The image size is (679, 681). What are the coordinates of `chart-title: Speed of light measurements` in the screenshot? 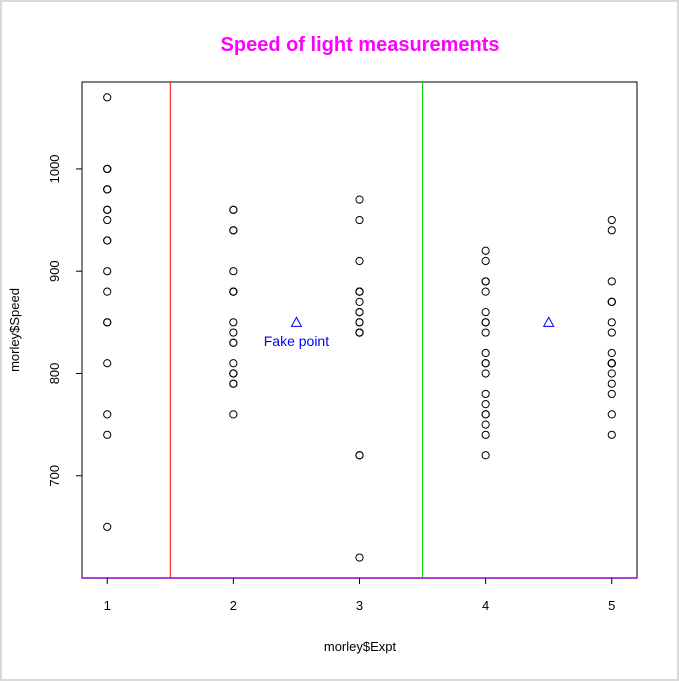 It's located at (360, 45).